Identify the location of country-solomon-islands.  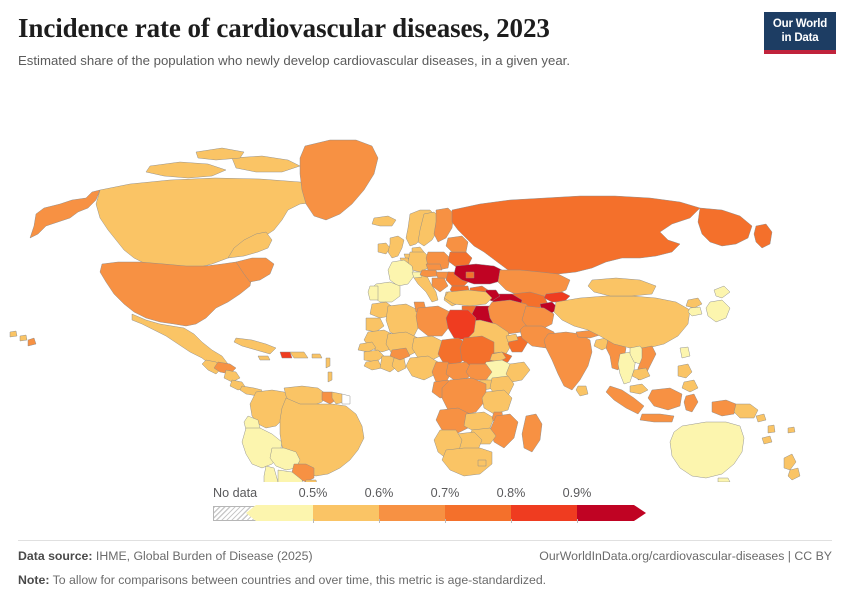
(761, 418).